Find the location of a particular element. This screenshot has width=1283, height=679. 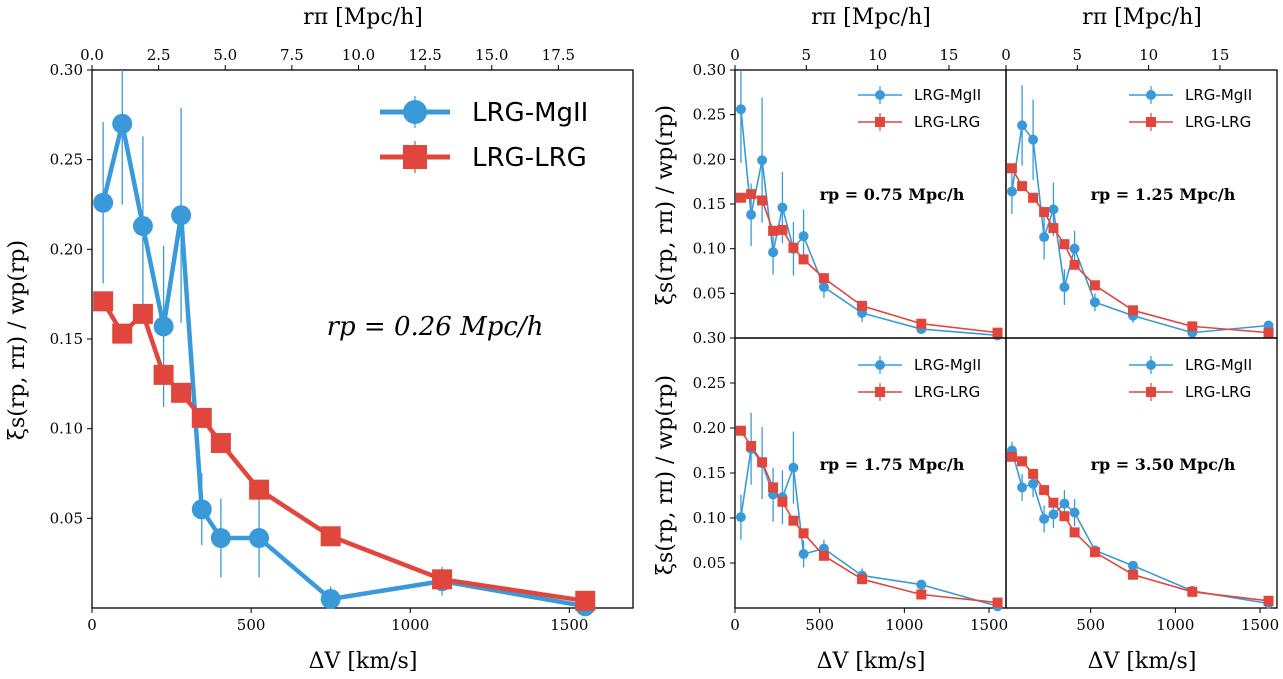

right-x-axis-label-right: ΔV [km/s] is located at coordinates (1142, 661).